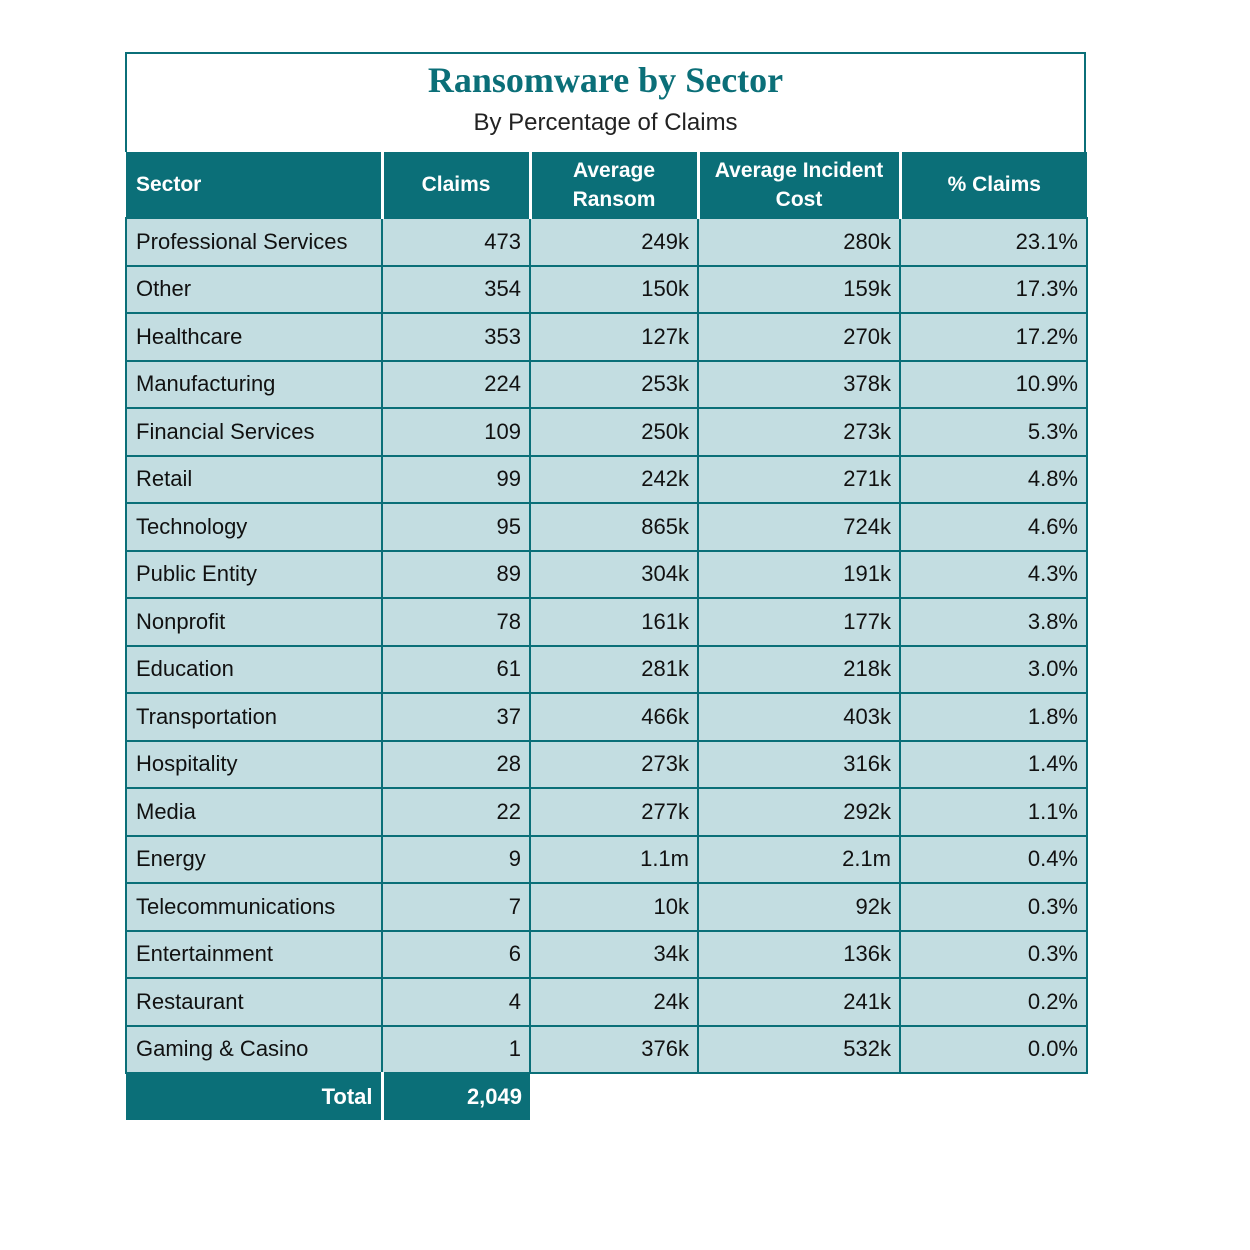  I want to click on value-cell: 249k, so click(614, 242).